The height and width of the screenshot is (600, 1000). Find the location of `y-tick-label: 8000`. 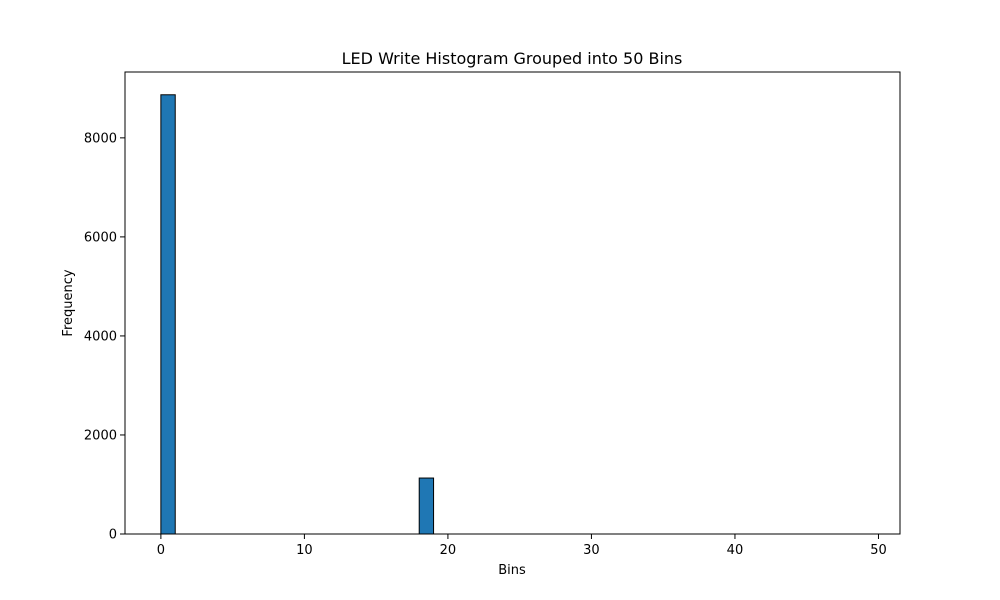

y-tick-label: 8000 is located at coordinates (100, 138).